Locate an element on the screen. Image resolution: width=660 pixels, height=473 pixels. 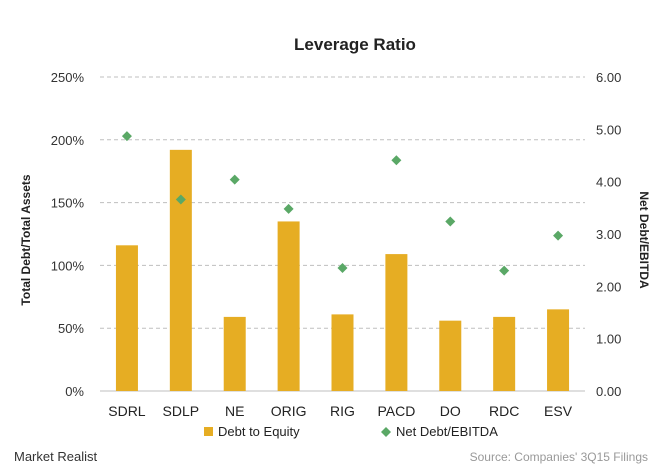
left-tick-label: 200% is located at coordinates (68, 140).